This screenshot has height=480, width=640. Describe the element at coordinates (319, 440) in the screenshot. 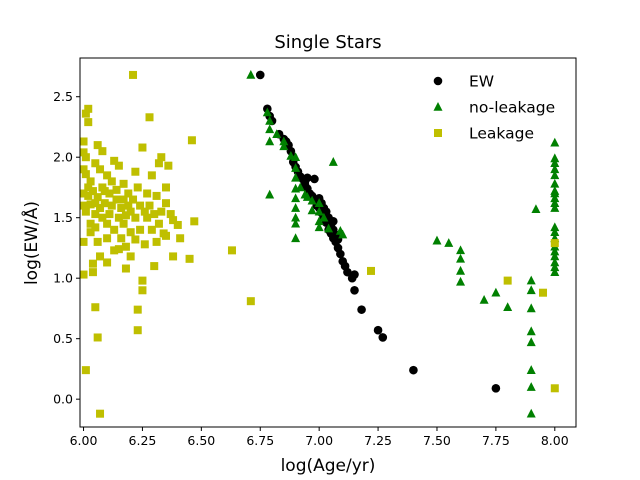

I see `x-tick-label: 7.00` at that location.